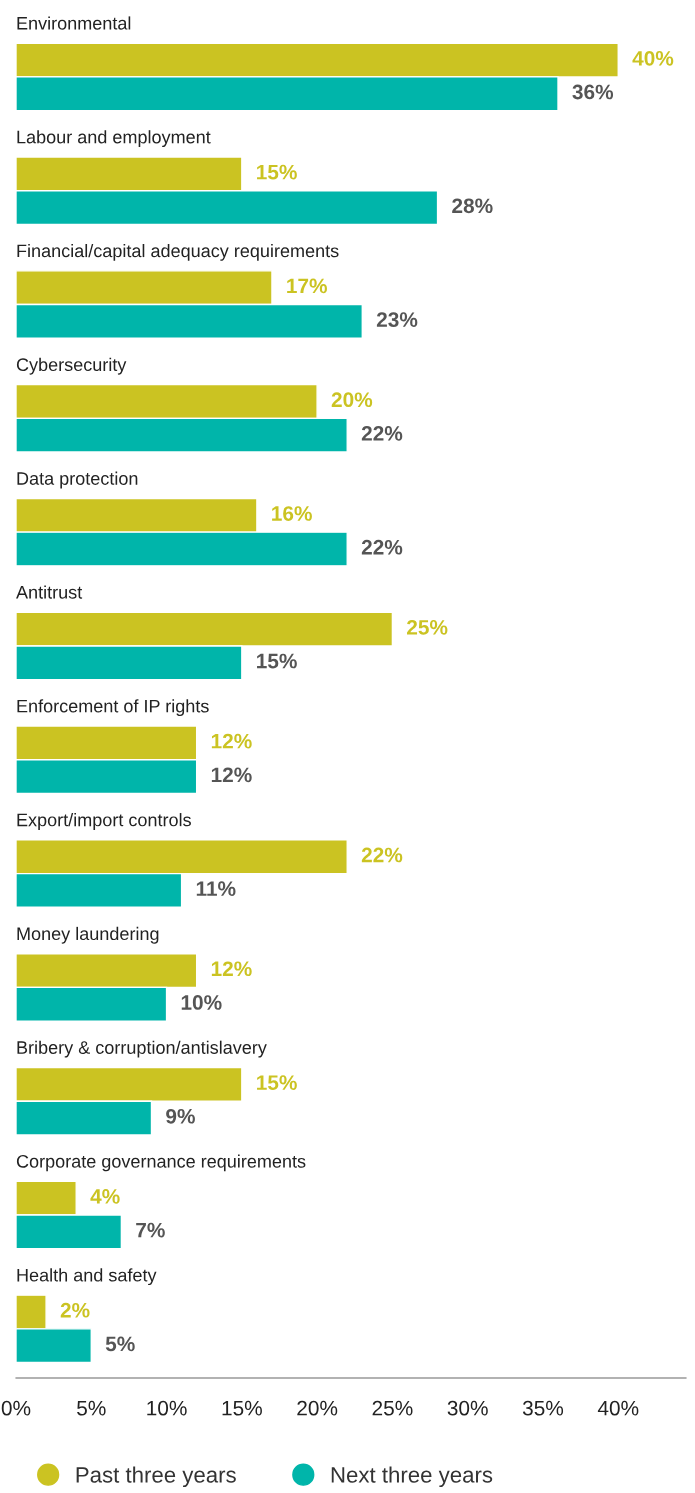 The image size is (695, 1493). I want to click on x-tick-label: 0%, so click(16, 1408).